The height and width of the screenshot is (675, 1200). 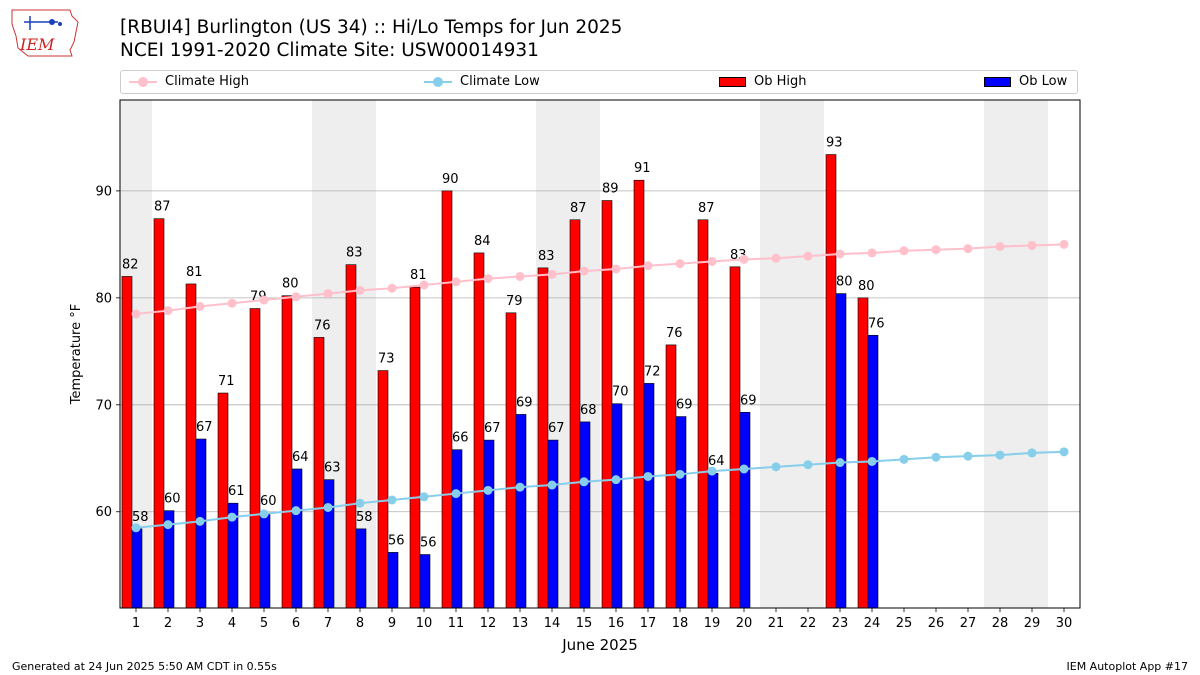 I want to click on x-tick-label-6: 6, so click(x=296, y=623).